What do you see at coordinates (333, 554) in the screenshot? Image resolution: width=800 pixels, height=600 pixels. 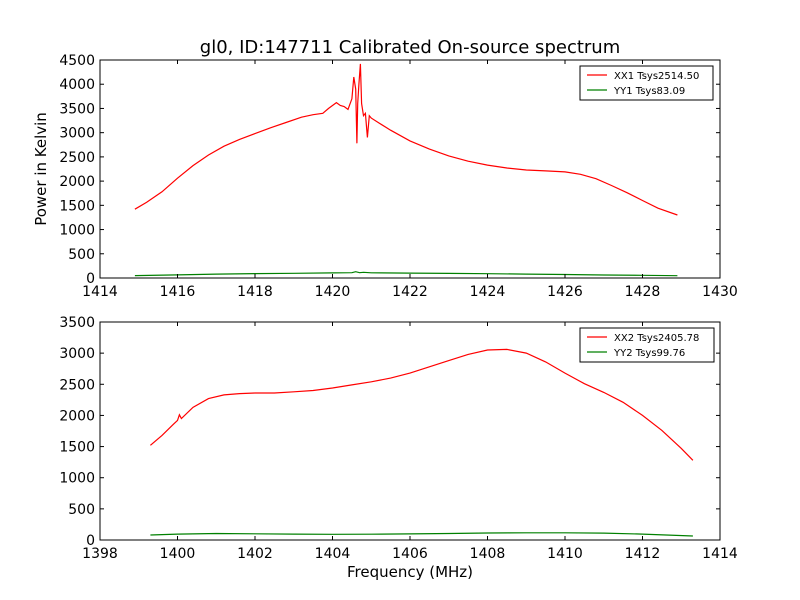 I see `x-tick-label: 1404` at bounding box center [333, 554].